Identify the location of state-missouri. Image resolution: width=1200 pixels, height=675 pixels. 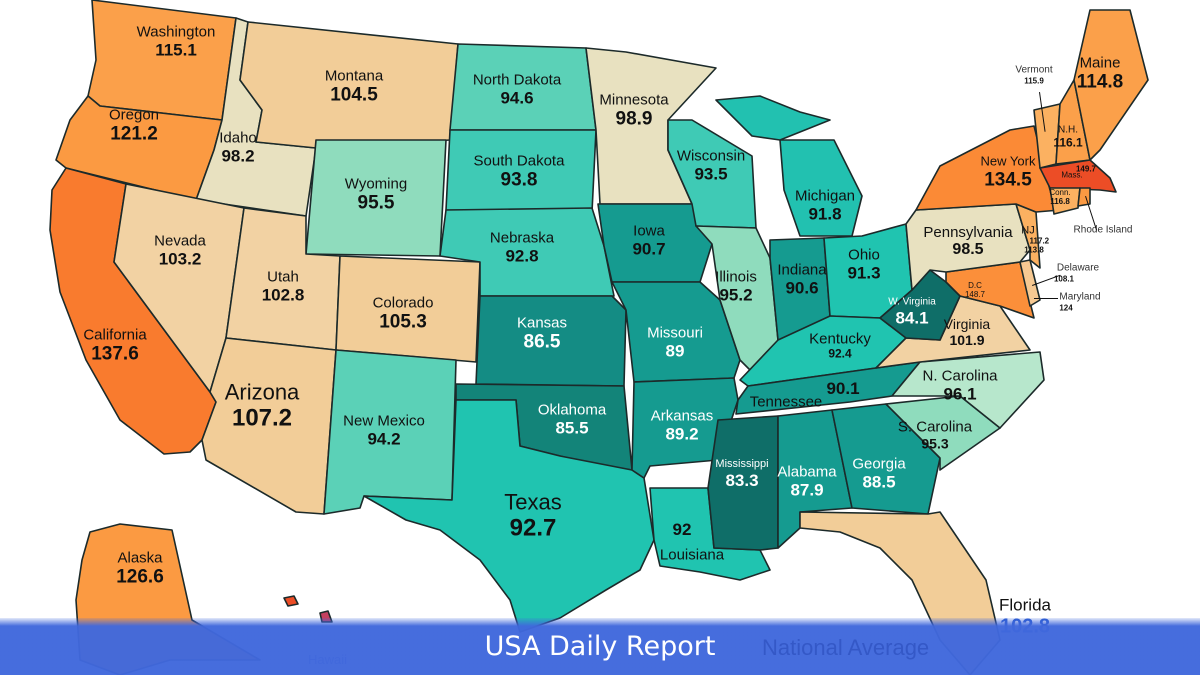
(676, 332).